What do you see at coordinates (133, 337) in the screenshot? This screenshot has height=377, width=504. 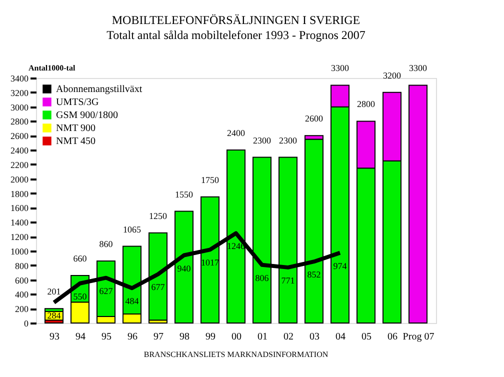 I see `x-tick-label: 96` at bounding box center [133, 337].